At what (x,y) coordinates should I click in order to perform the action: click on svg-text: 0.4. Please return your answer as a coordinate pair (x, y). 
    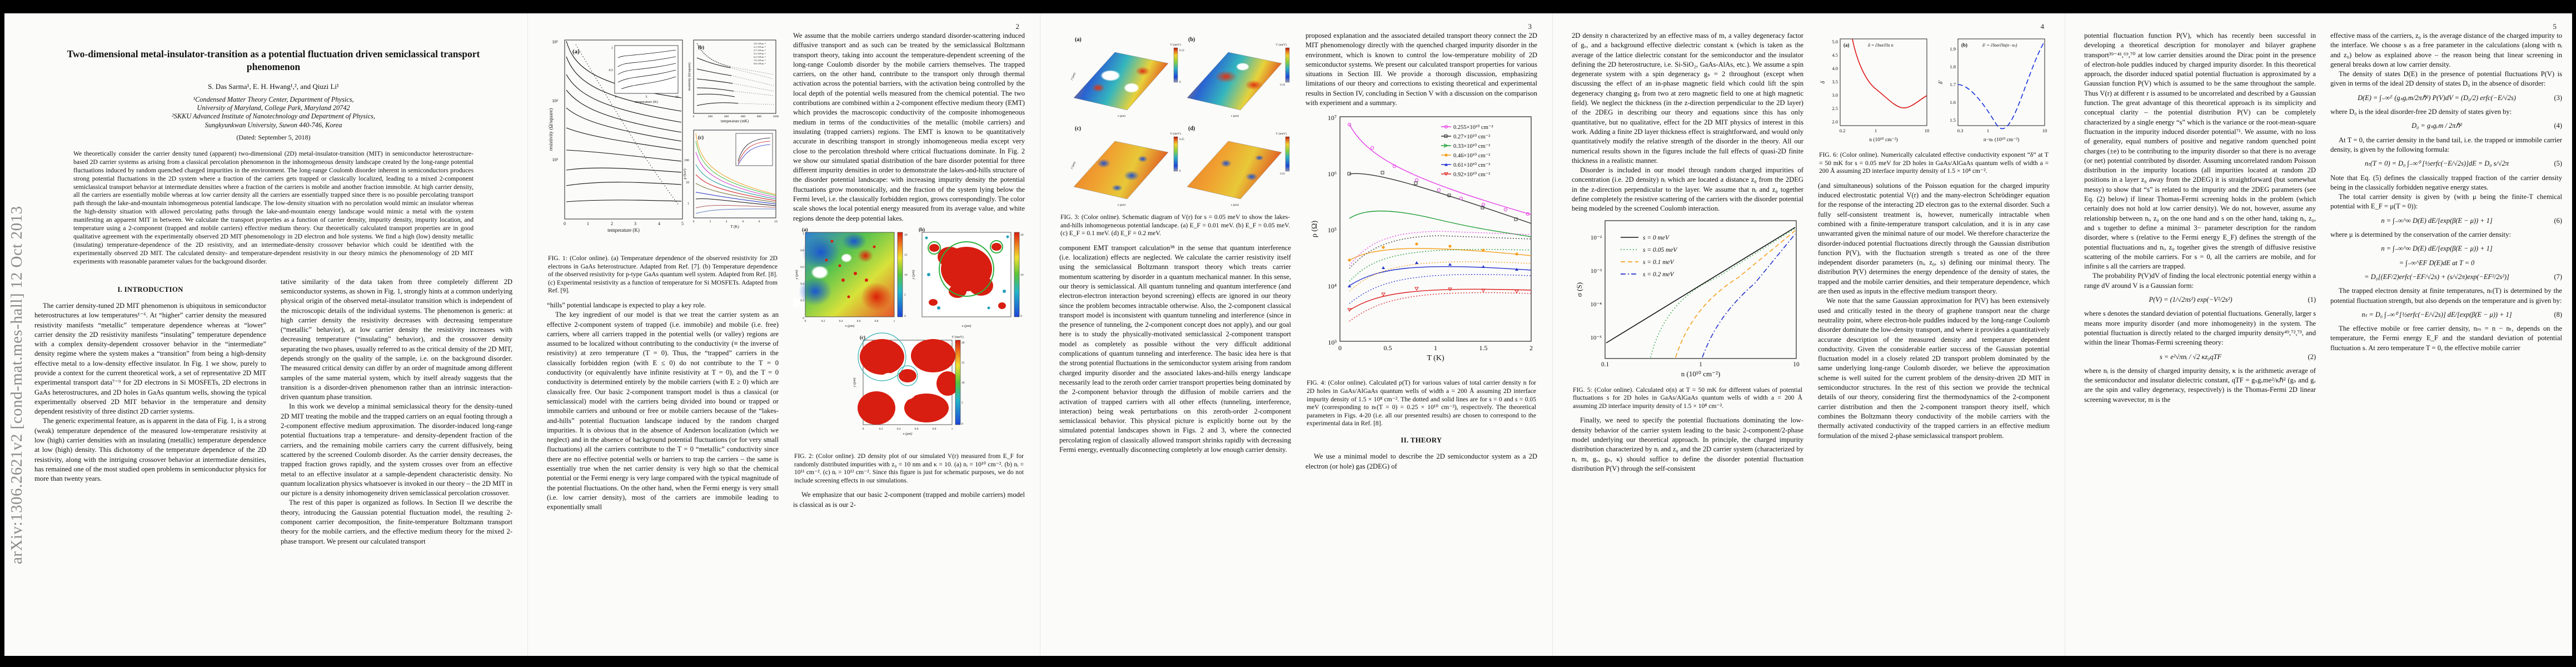
    Looking at the image, I should click on (899, 429).